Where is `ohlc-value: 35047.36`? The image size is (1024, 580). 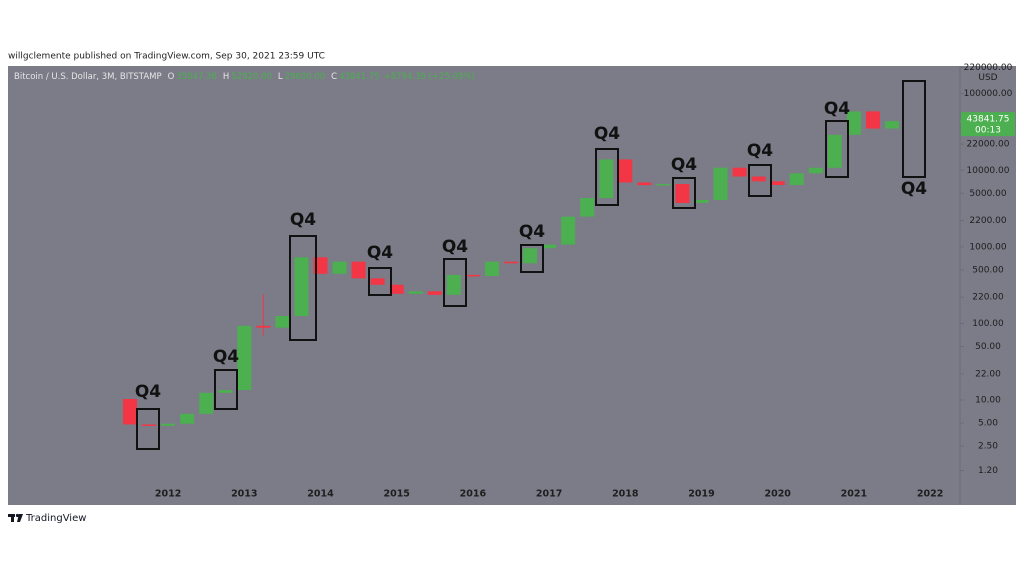
ohlc-value: 35047.36 is located at coordinates (196, 77).